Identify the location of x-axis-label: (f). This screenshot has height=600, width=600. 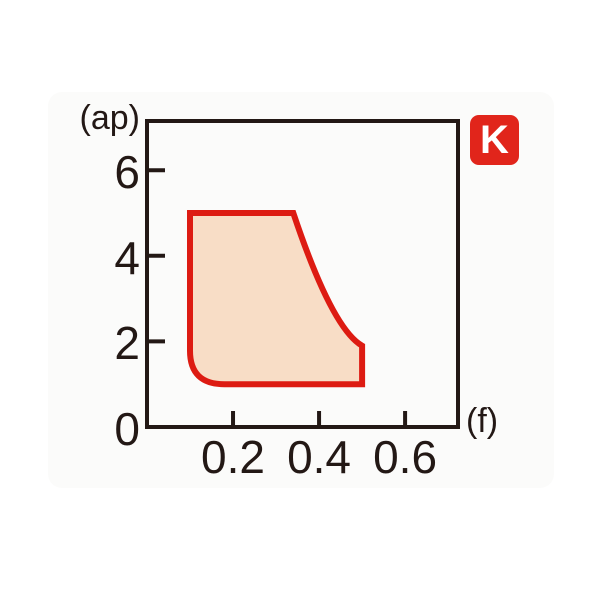
(482, 421).